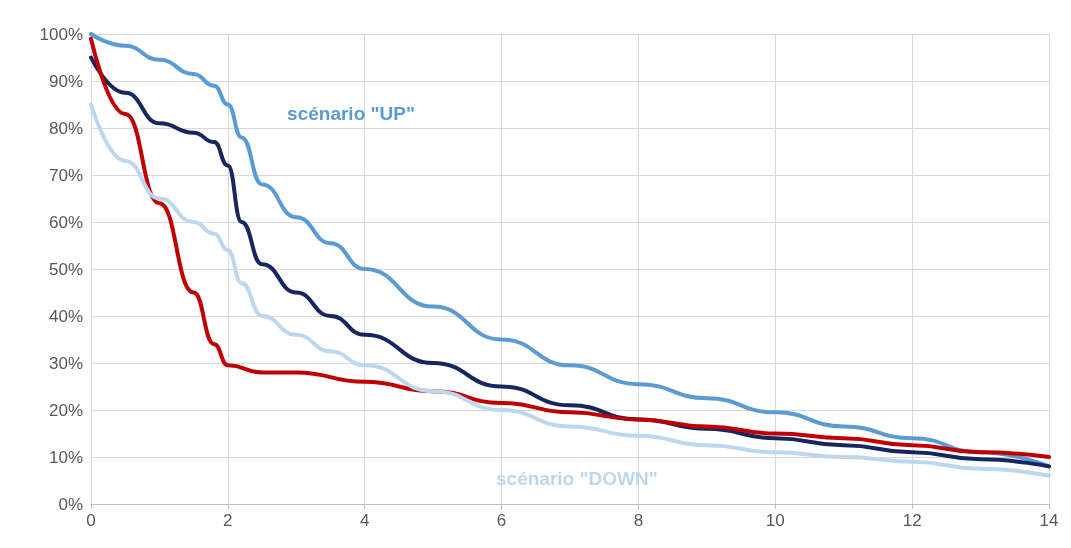 This screenshot has width=1071, height=548. What do you see at coordinates (65, 316) in the screenshot?
I see `y-tick-label: 40%` at bounding box center [65, 316].